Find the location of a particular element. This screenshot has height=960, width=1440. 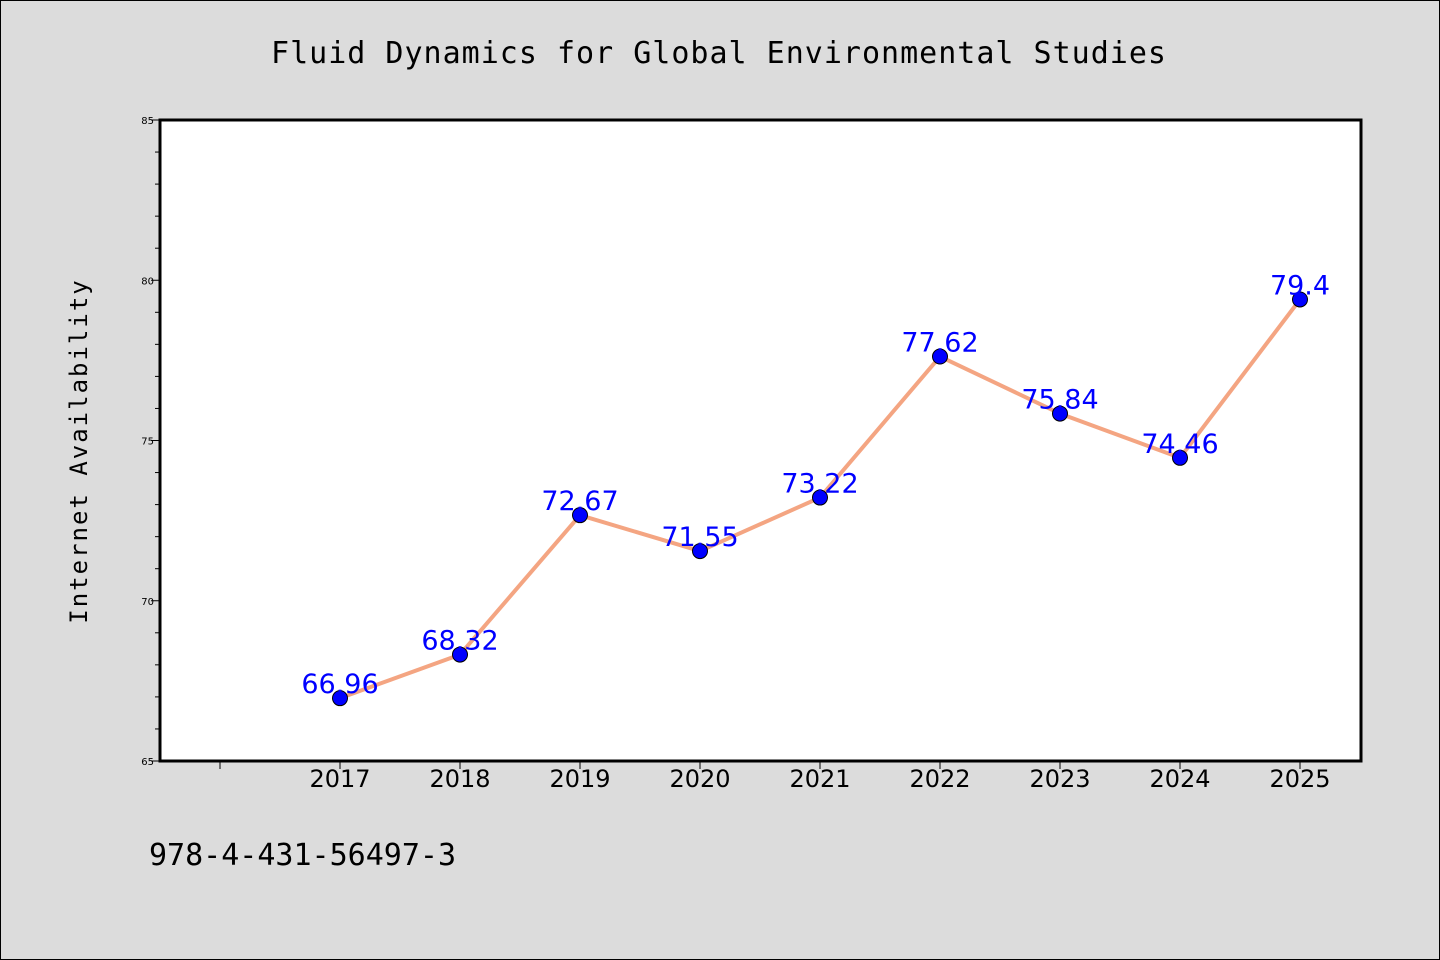

data-label: 75.84 is located at coordinates (1059, 400).